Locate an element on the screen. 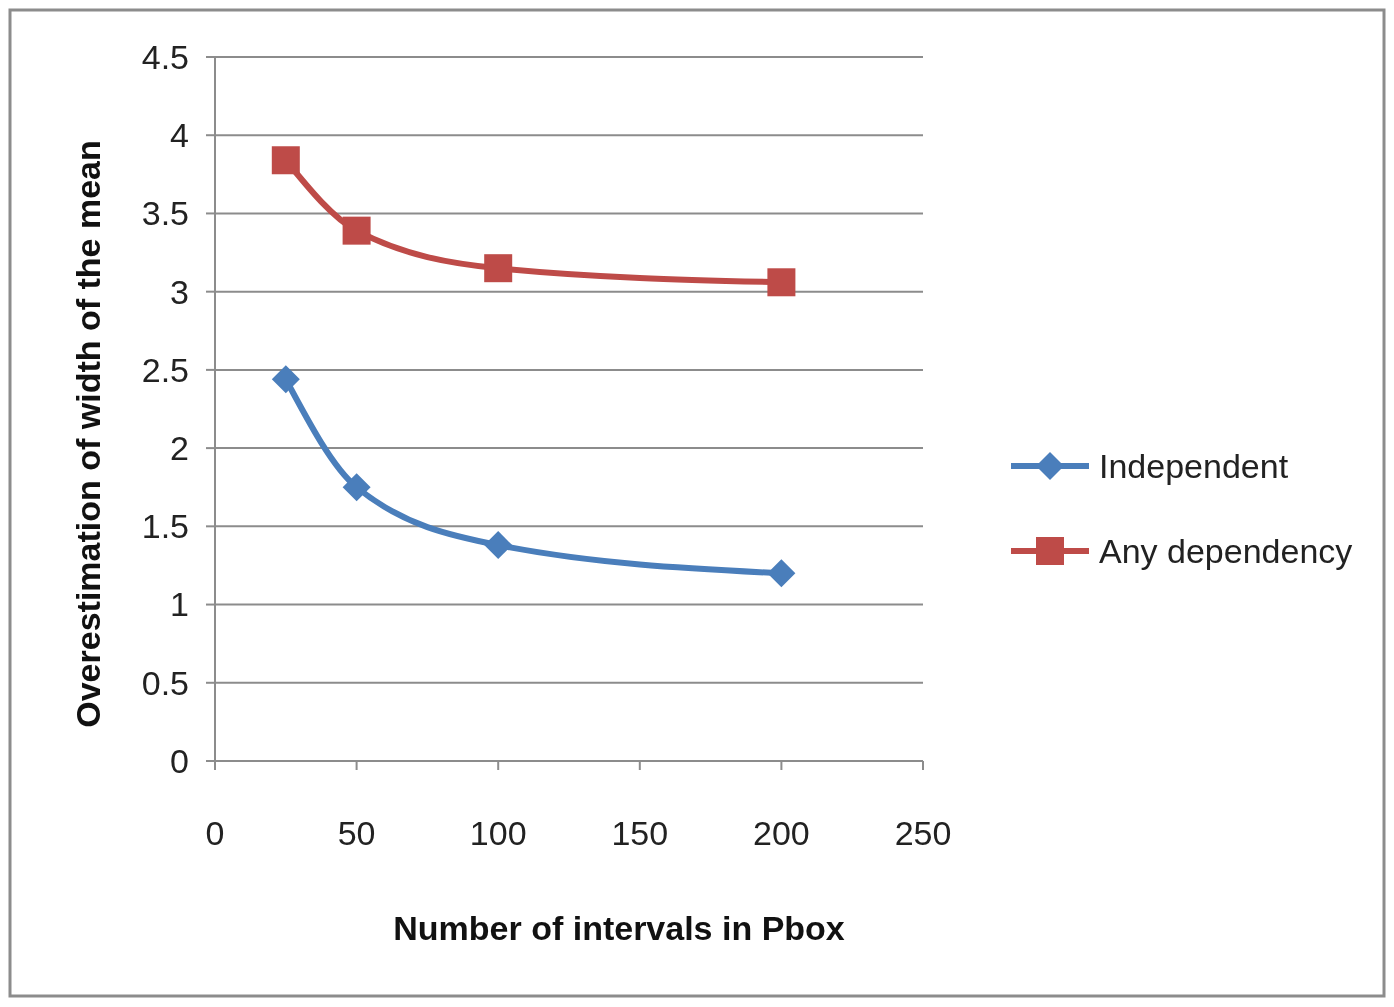 This screenshot has width=1394, height=1007. x-axis-title: Number of intervals in Pbox is located at coordinates (619, 928).